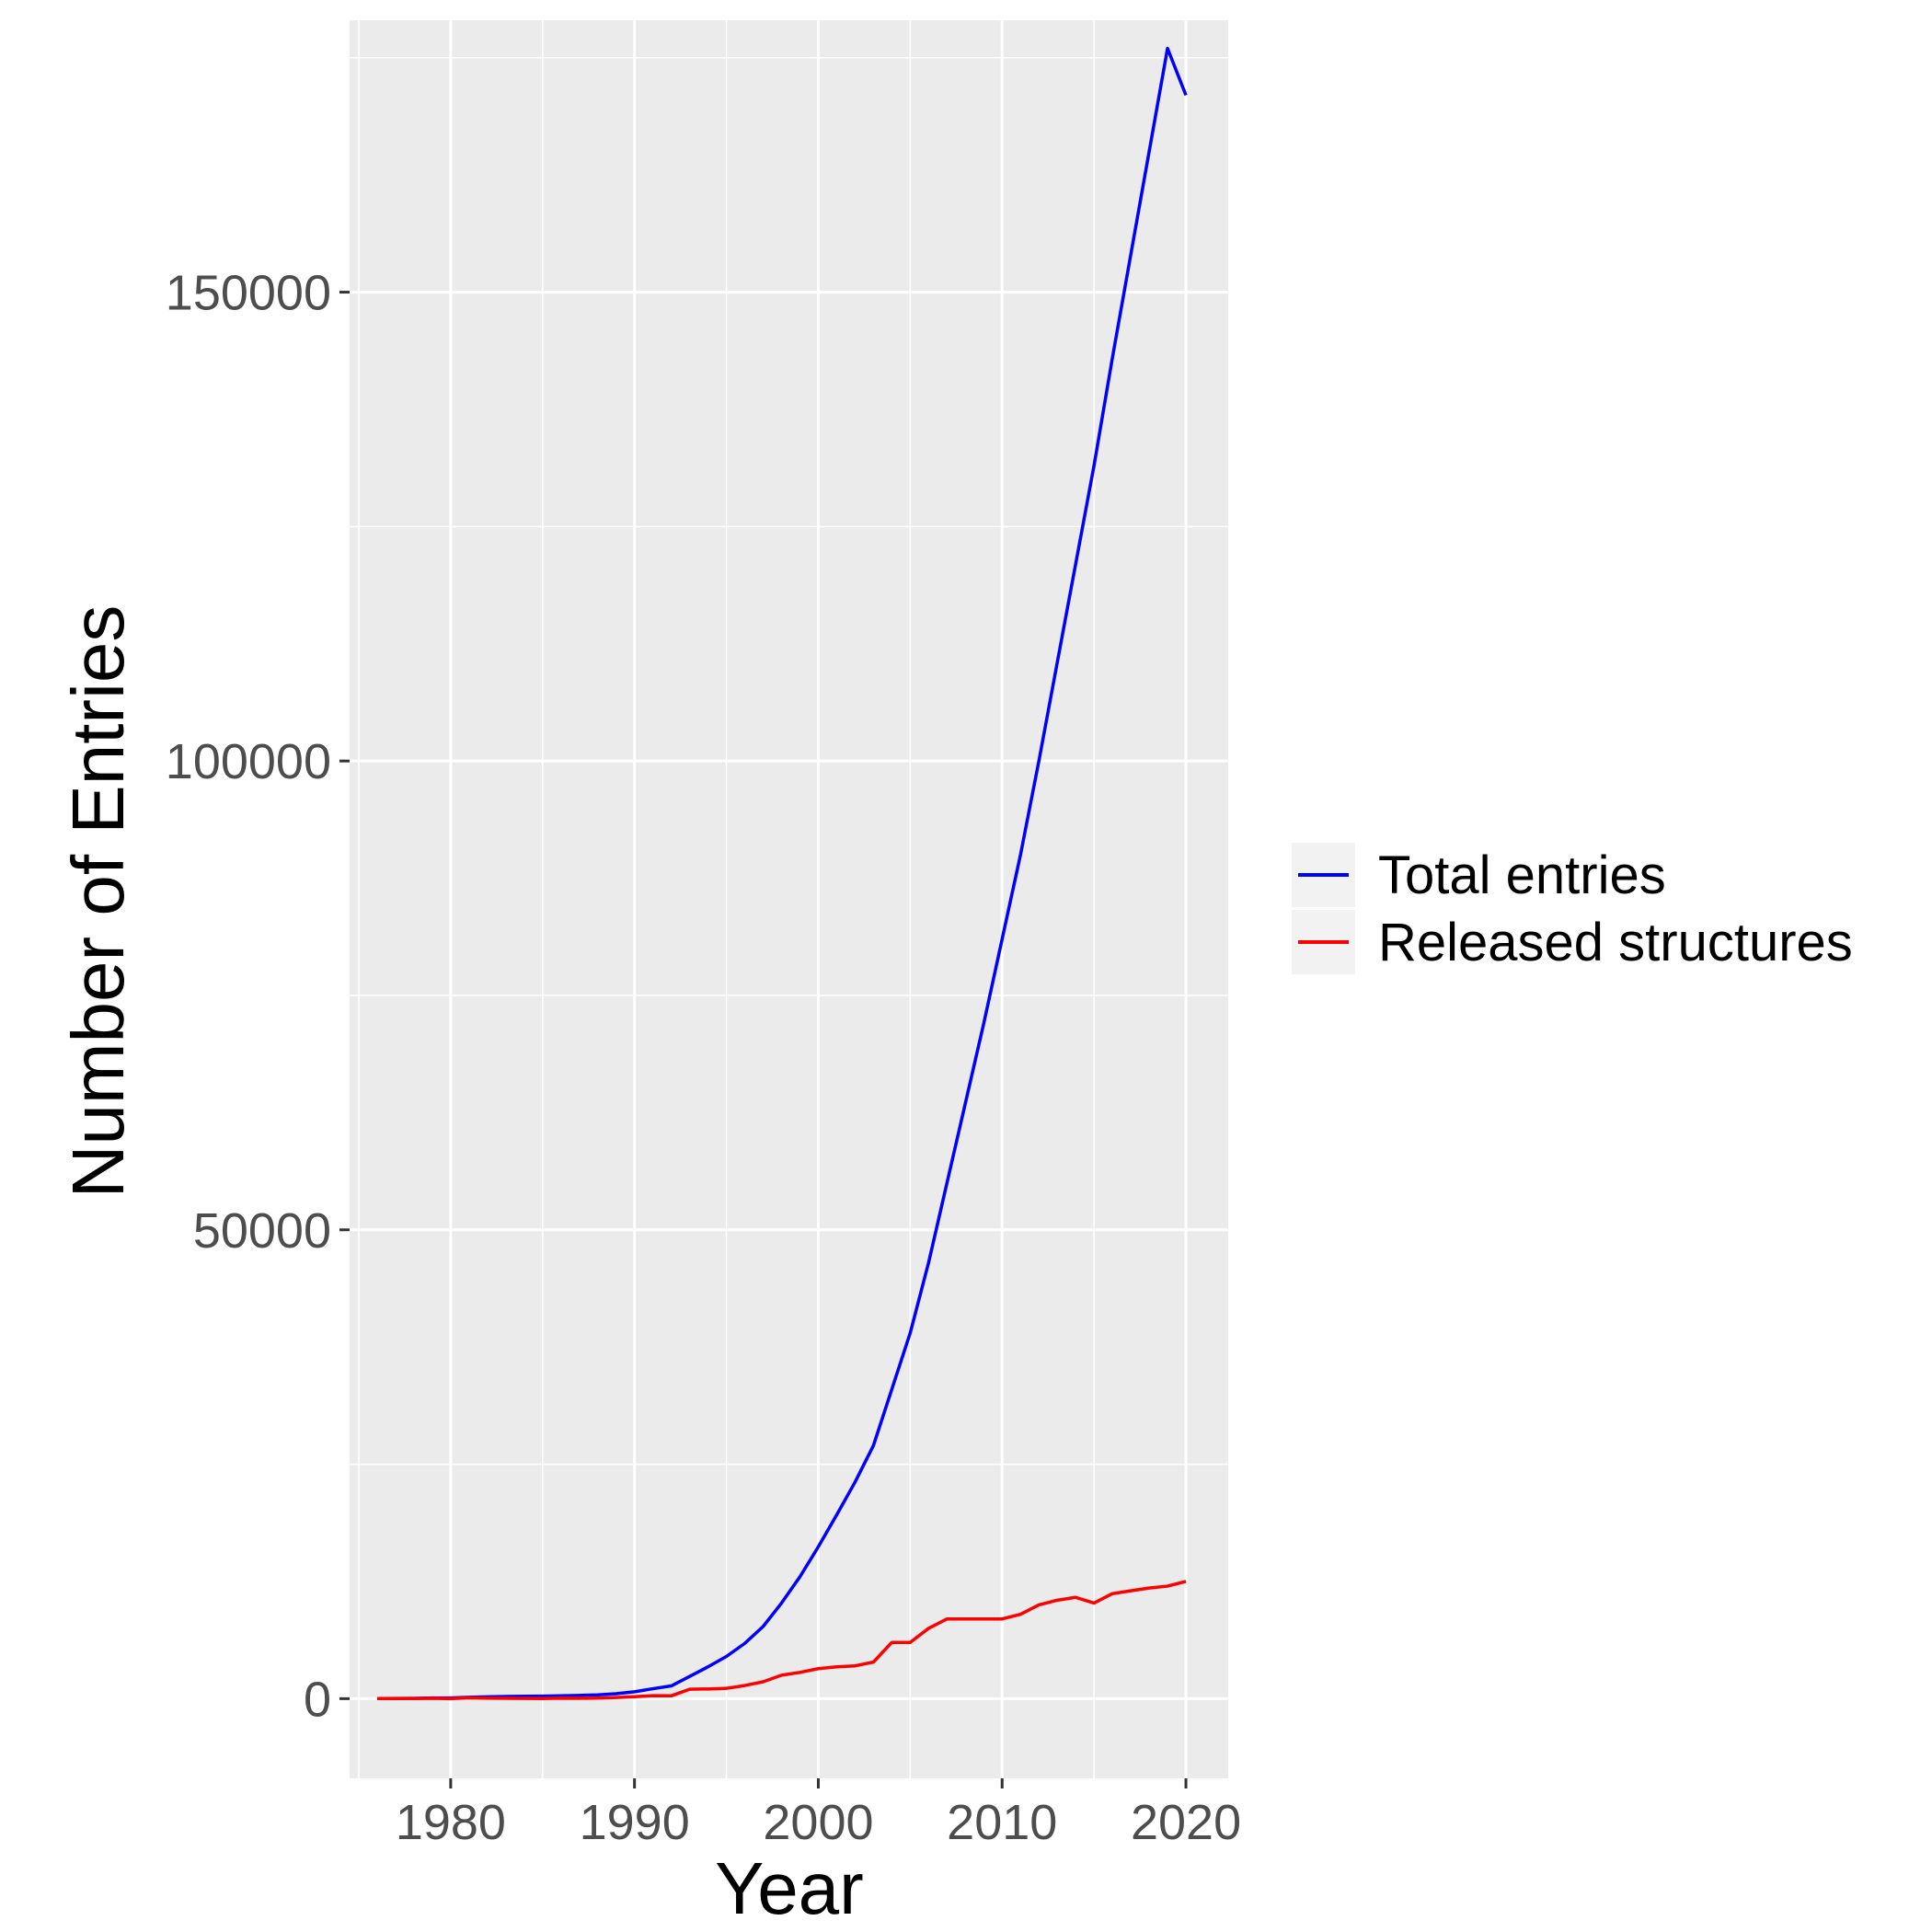 Image resolution: width=1932 pixels, height=1932 pixels. I want to click on y-tick-label: 0, so click(317, 1699).